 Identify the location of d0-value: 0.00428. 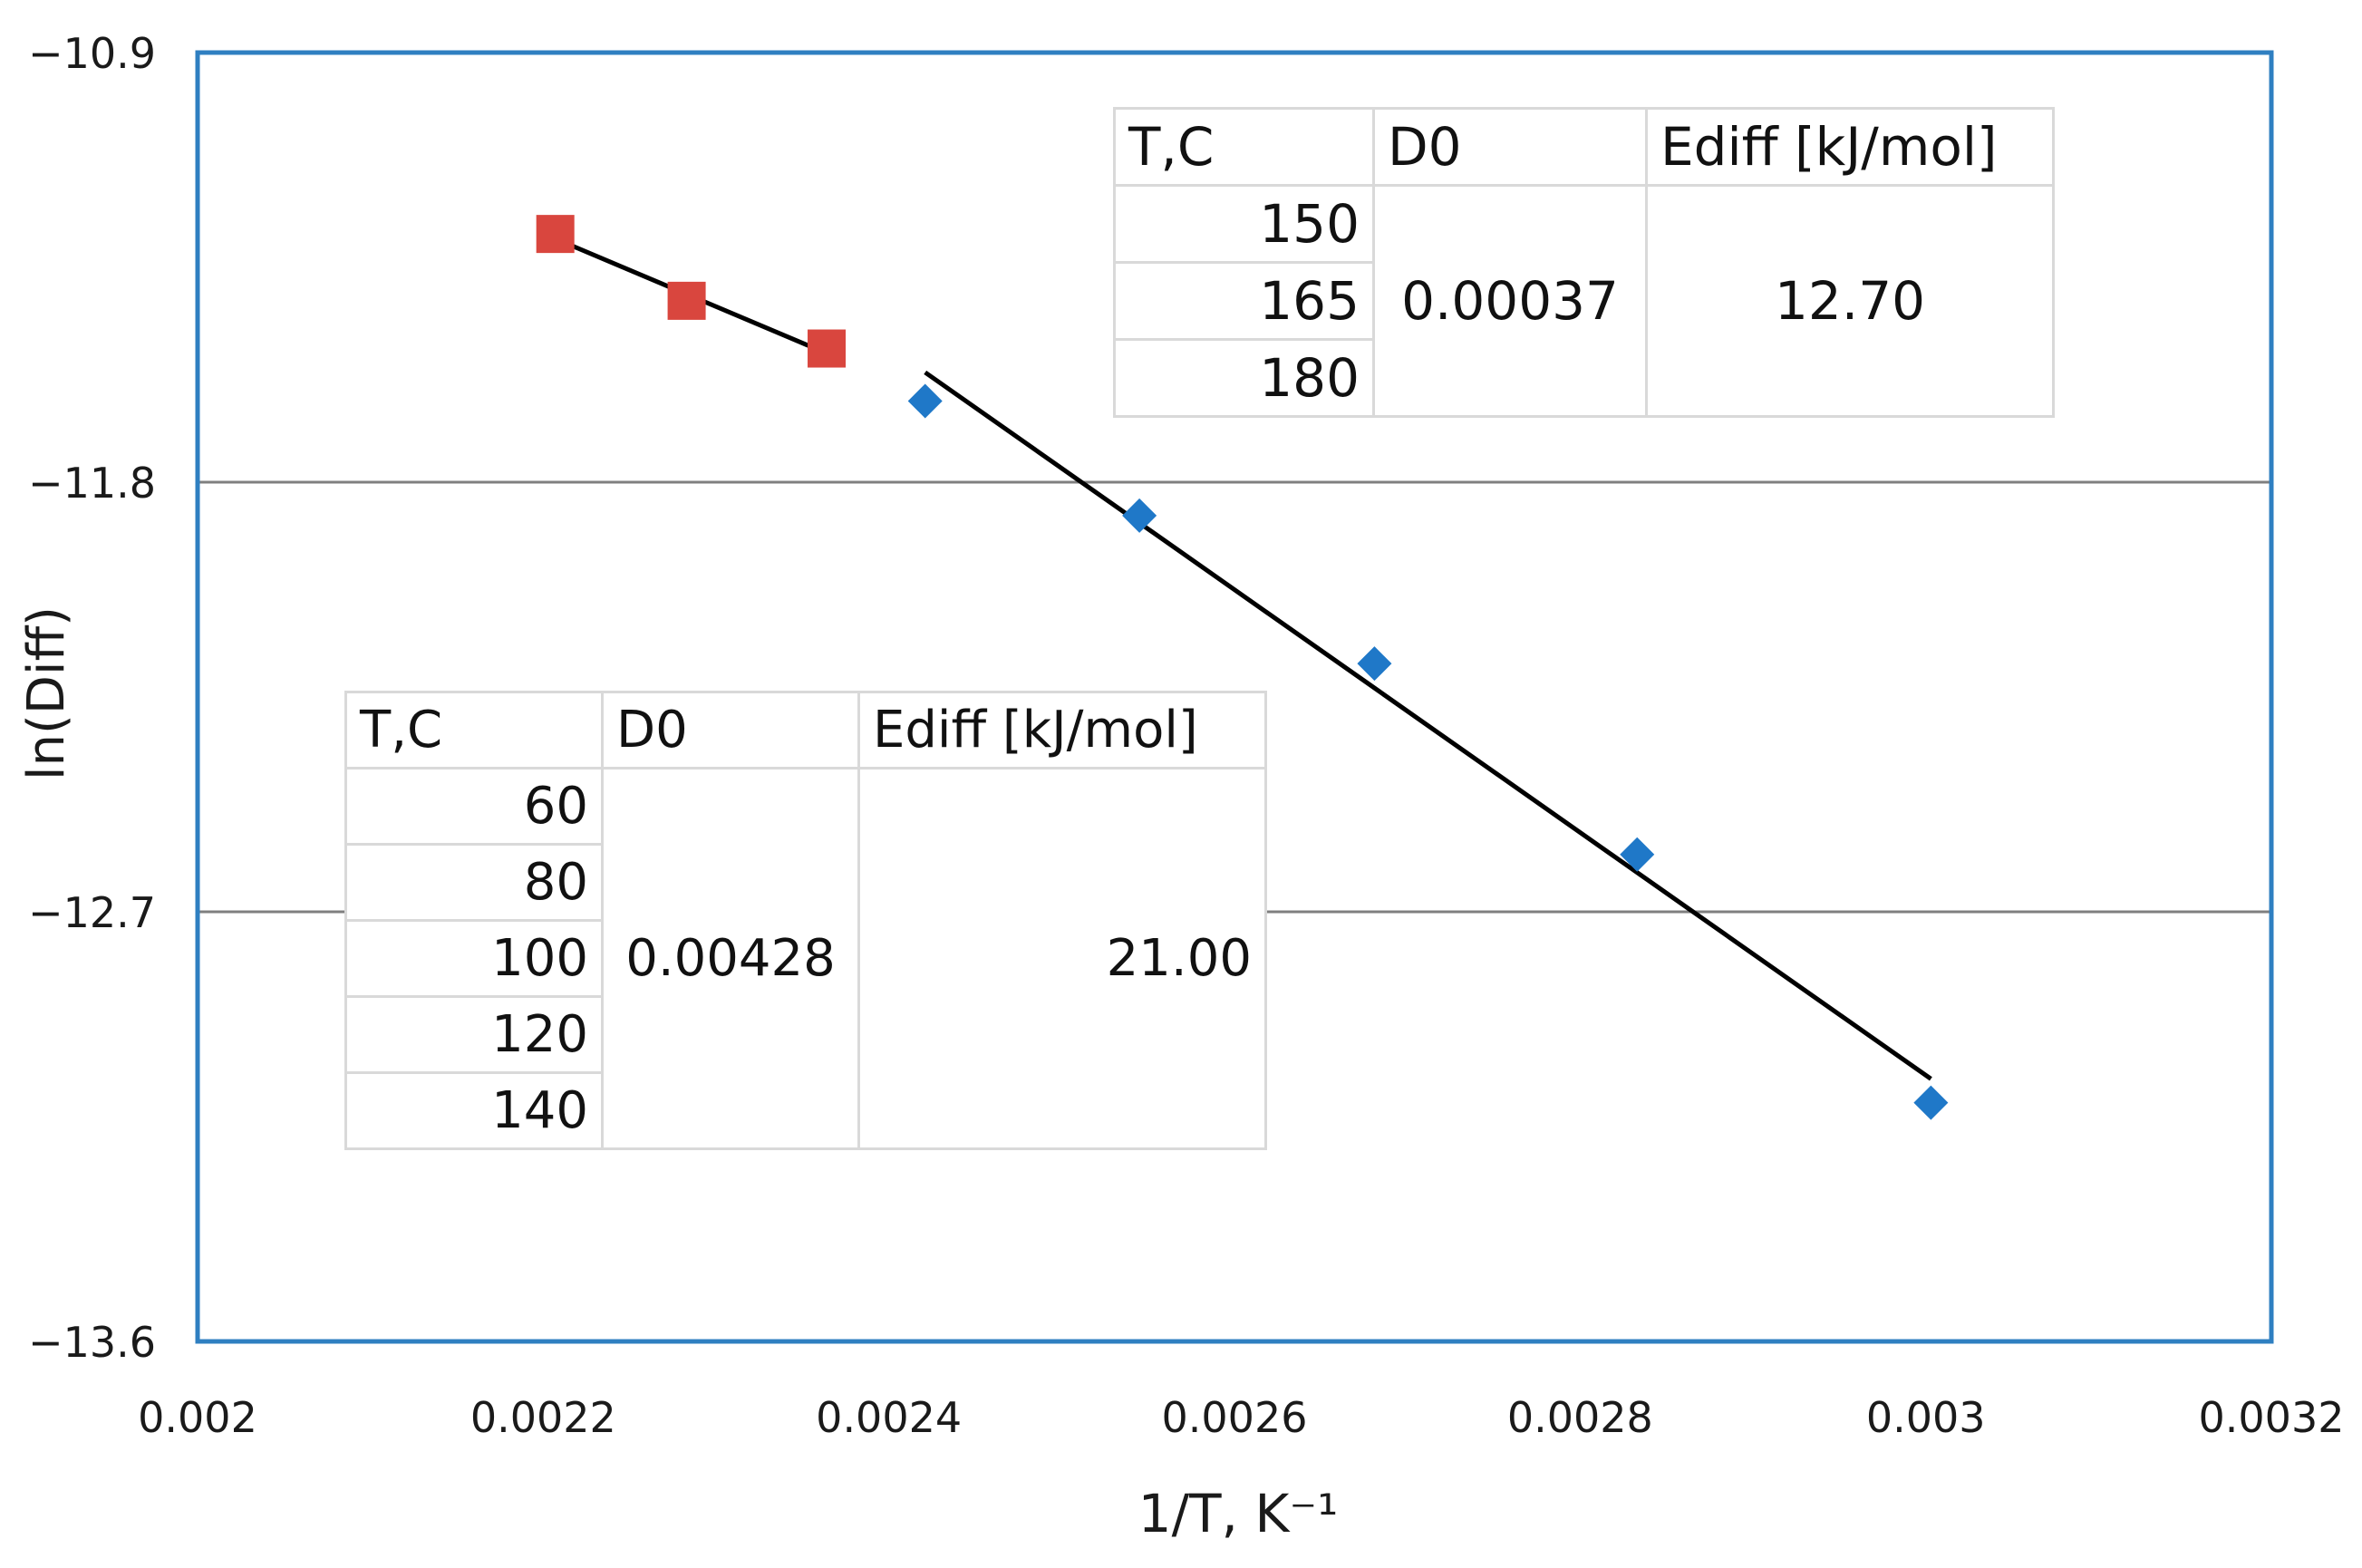
(730, 958).